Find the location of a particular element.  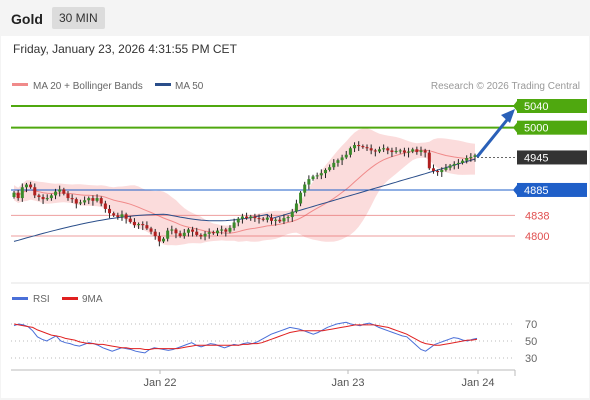

bb-legend-label: MA 20 + Bollinger Bands is located at coordinates (88, 86).